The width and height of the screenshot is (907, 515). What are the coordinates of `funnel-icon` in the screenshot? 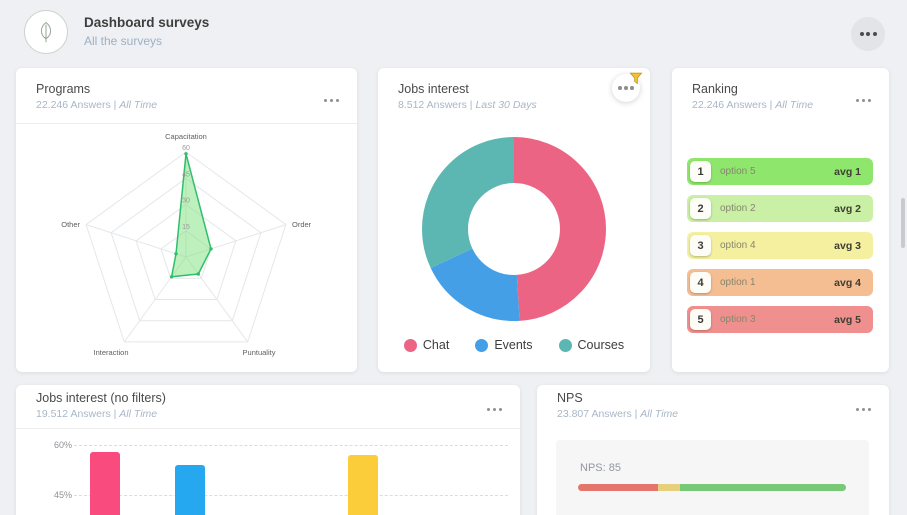 It's located at (636, 78).